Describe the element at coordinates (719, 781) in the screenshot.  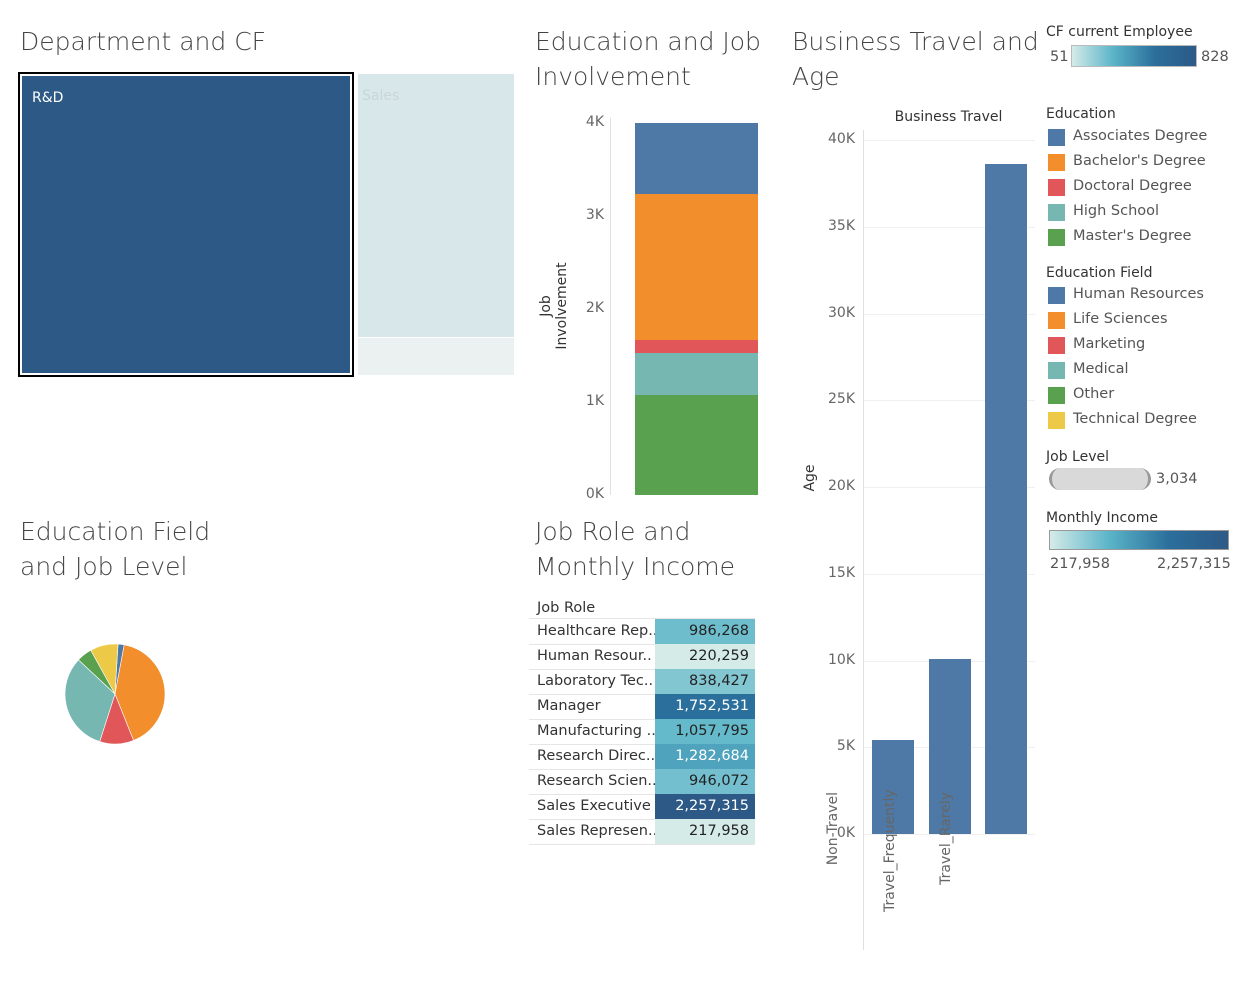
I see `monthly-income-value: 946,072` at that location.